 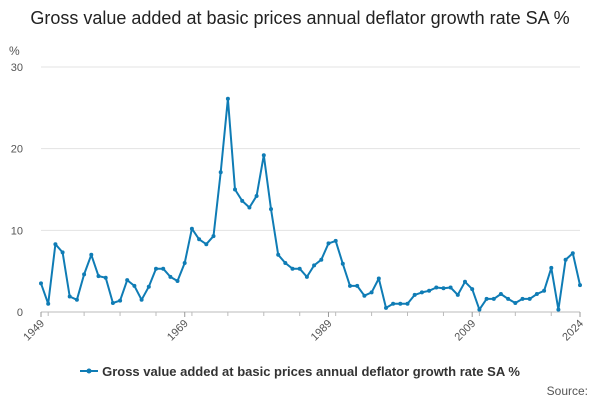 I want to click on y-tick-label: 30, so click(x=17, y=68).